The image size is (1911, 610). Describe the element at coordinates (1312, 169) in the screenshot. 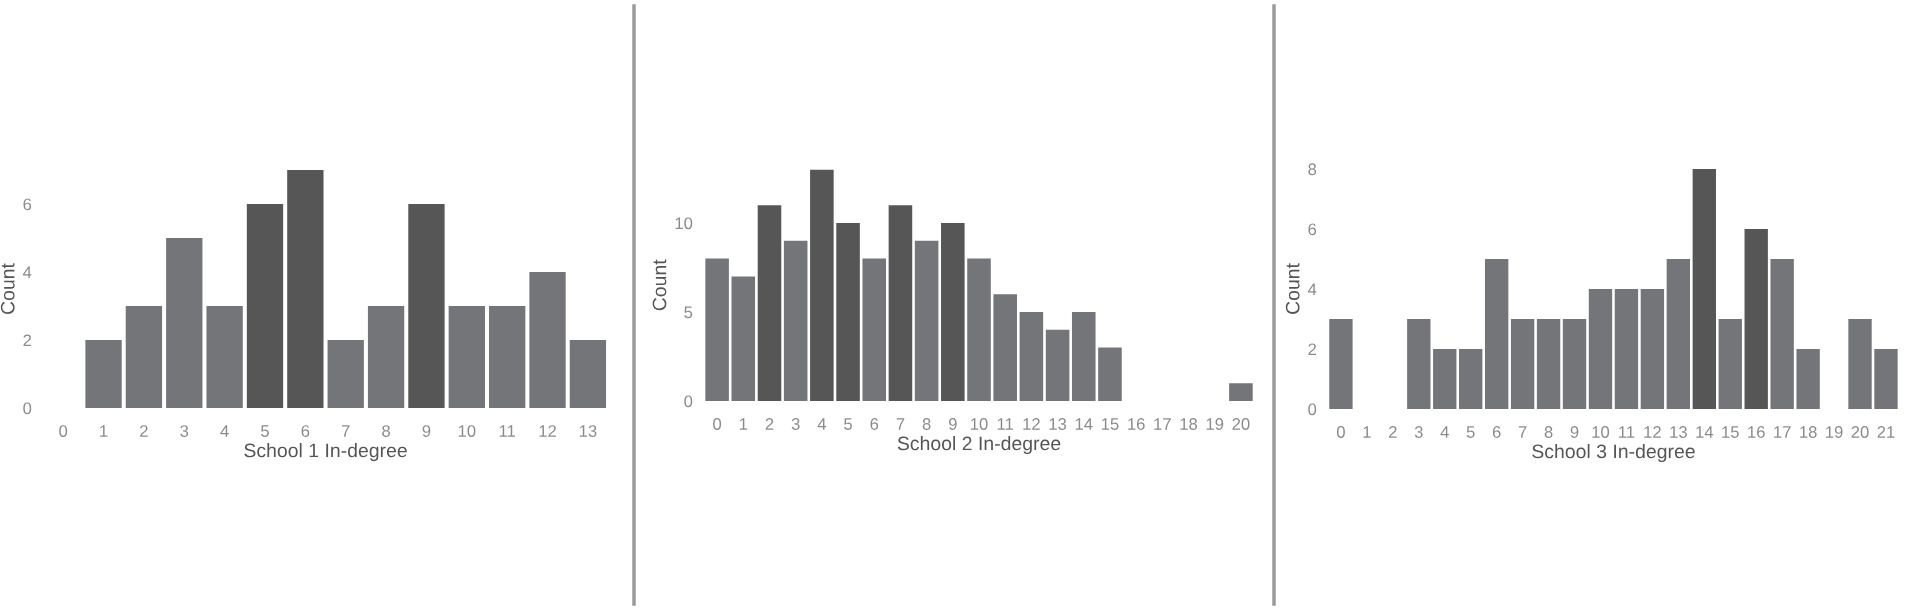

I see `y-tick-label: 8` at that location.